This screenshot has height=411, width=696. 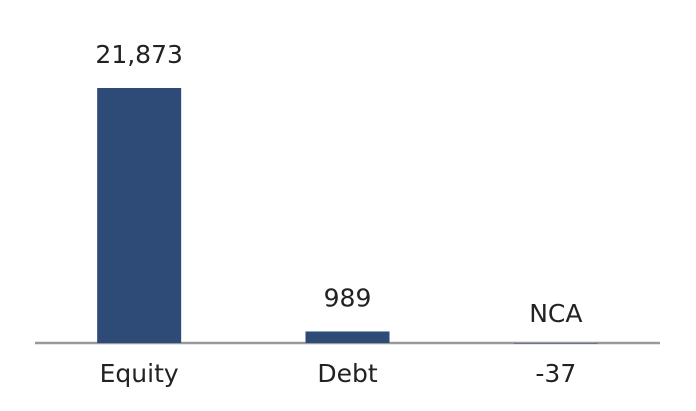 I want to click on value-label: 989, so click(x=348, y=297).